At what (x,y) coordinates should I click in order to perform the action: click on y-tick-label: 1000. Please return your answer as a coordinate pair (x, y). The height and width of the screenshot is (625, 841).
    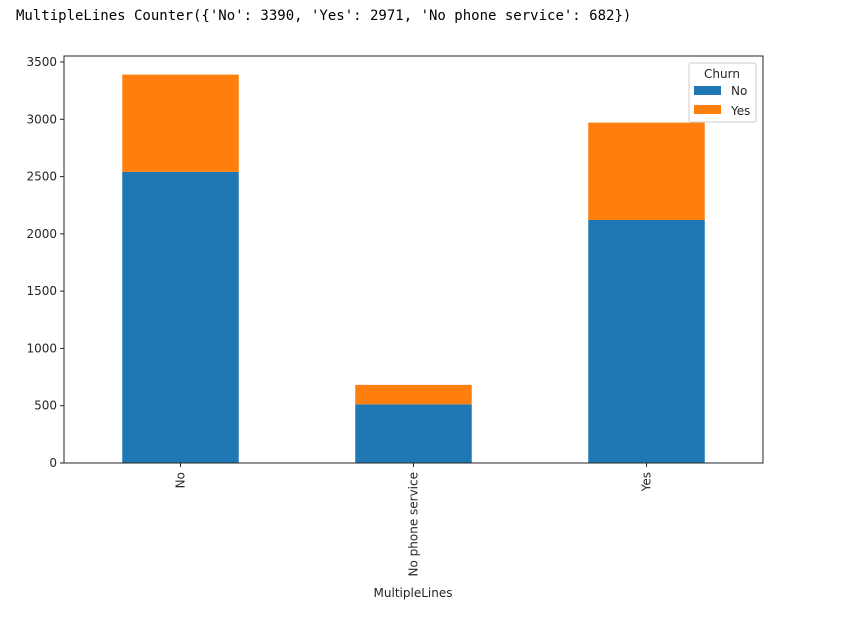
    Looking at the image, I should click on (41, 348).